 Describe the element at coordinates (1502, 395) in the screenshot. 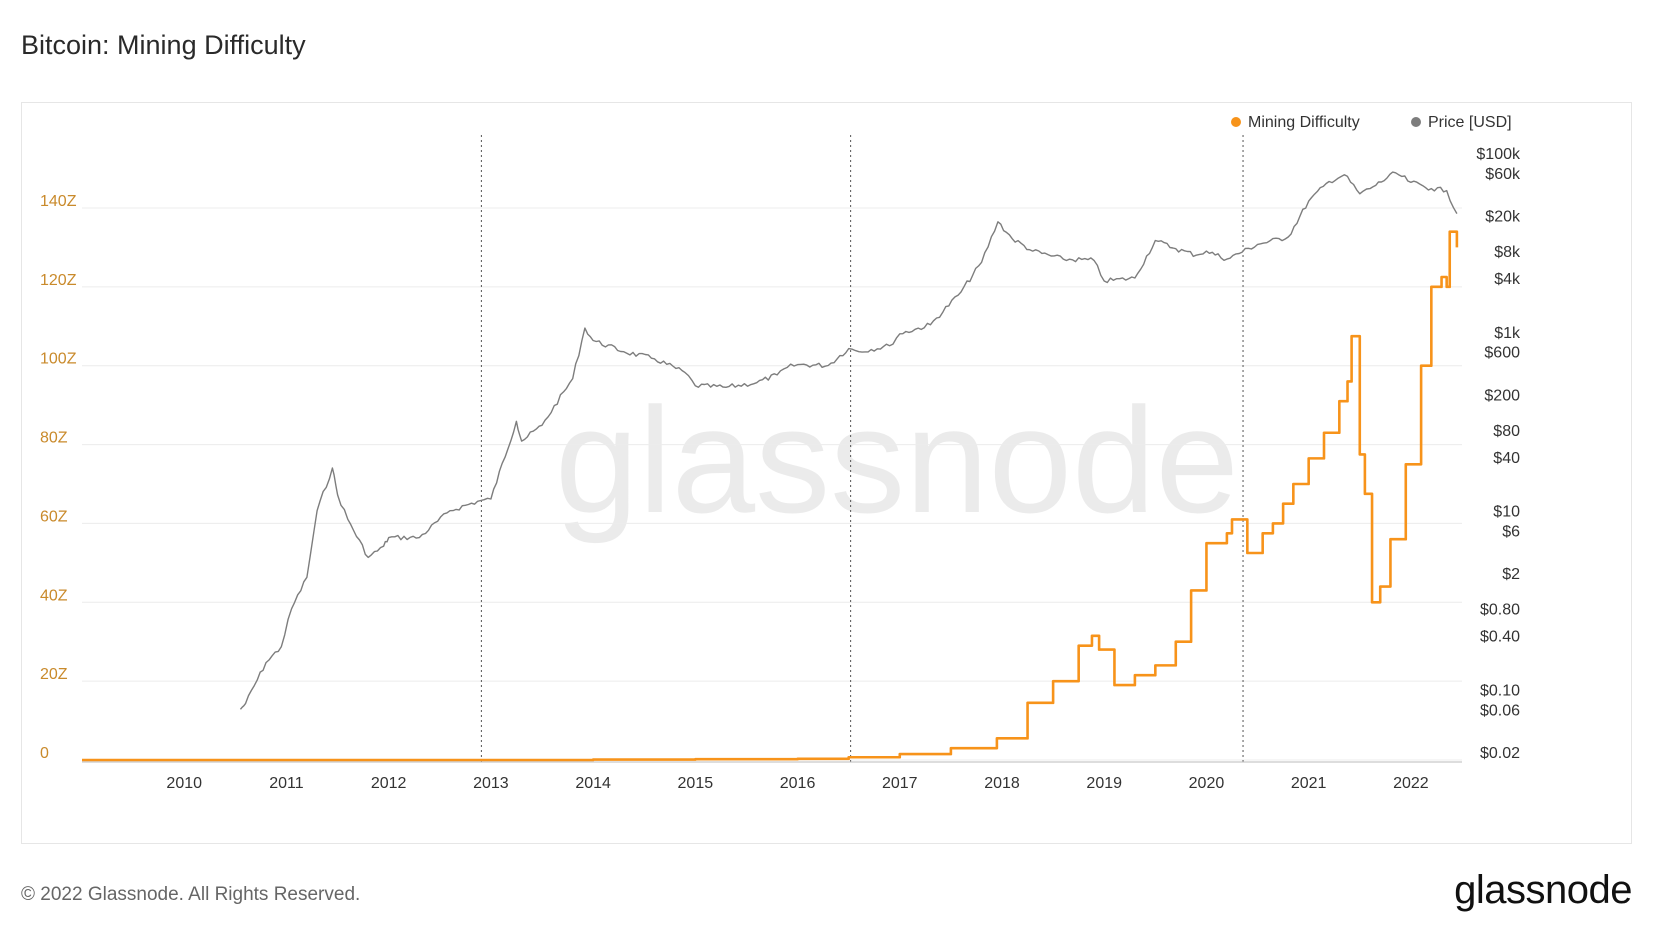

I see `right-tick-label: $200` at that location.